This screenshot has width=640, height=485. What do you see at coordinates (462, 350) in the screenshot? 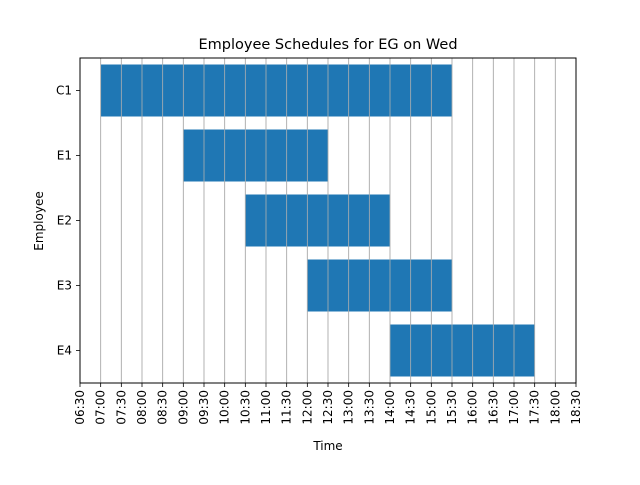
I see `bar-e4` at bounding box center [462, 350].